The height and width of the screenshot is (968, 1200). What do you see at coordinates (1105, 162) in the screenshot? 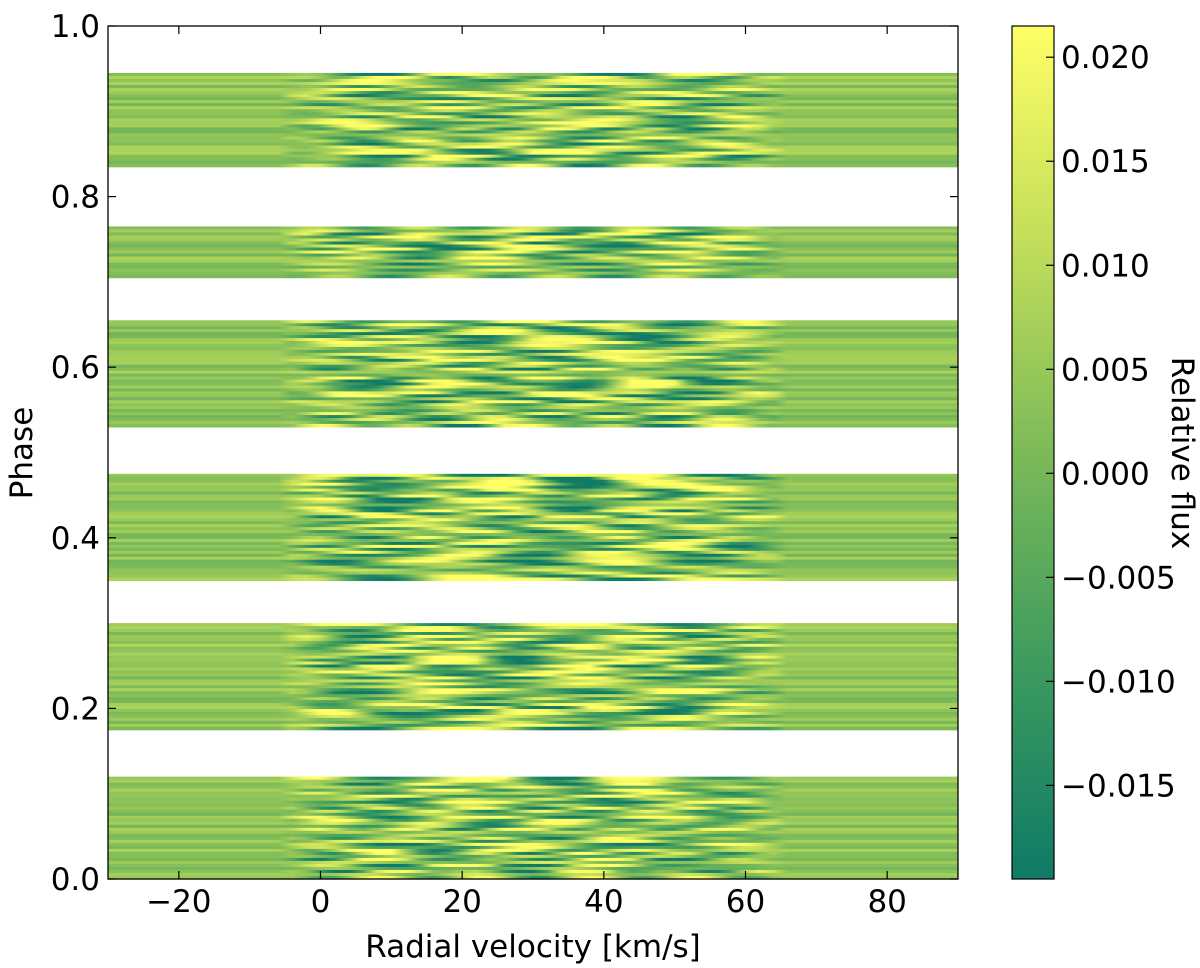
I see `colorbar-tick-label: 0.015` at bounding box center [1105, 162].